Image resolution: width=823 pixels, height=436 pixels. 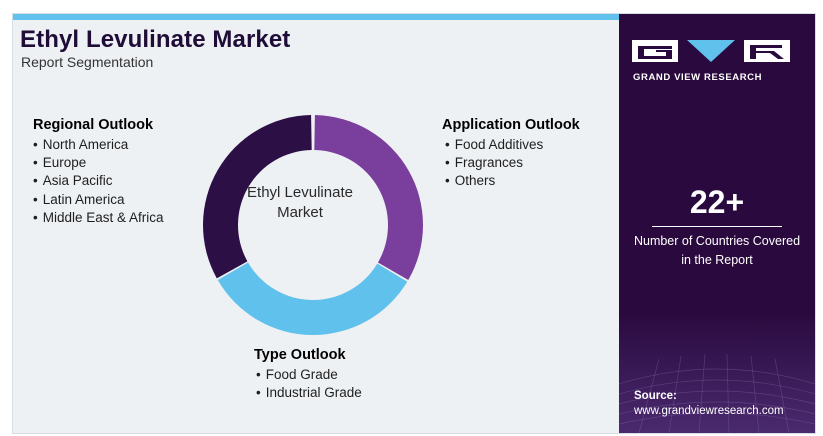 I want to click on list-item: Asia Pacific, so click(x=98, y=181).